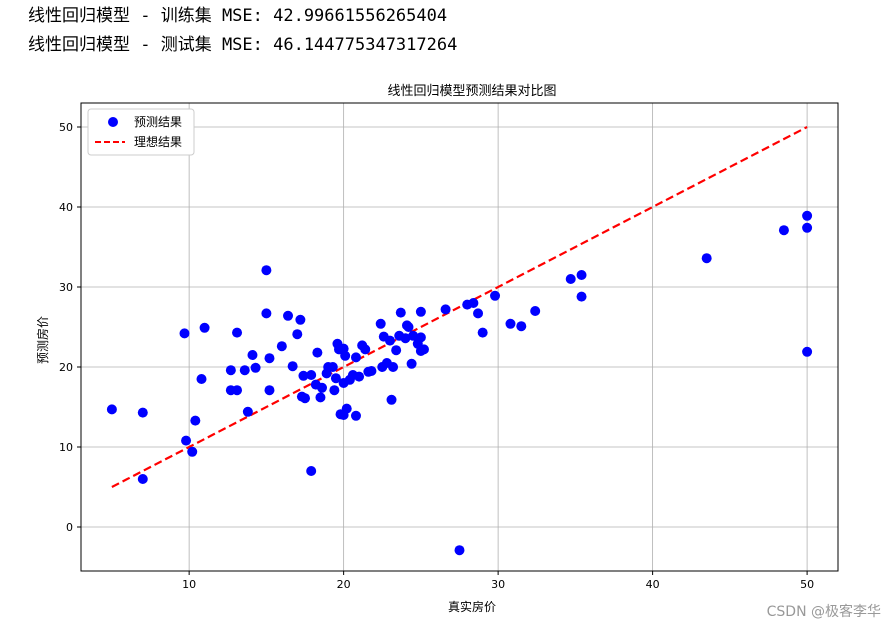 The image size is (895, 627). What do you see at coordinates (807, 584) in the screenshot?
I see `x-tick-label: 50` at bounding box center [807, 584].